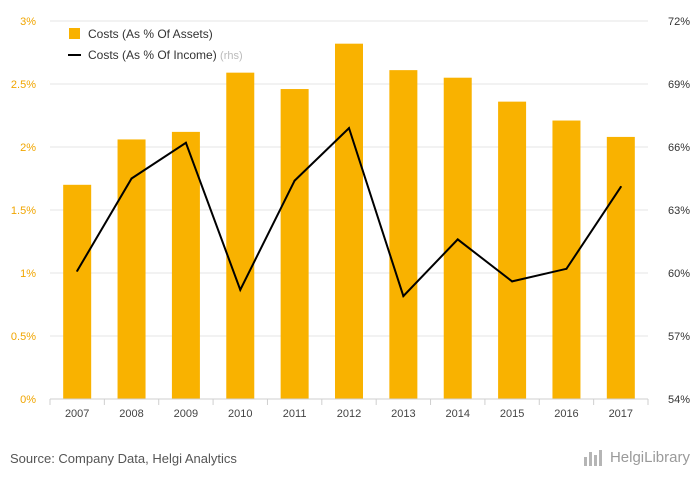 This screenshot has height=483, width=700. What do you see at coordinates (131, 414) in the screenshot?
I see `x-tick-label: 2008` at bounding box center [131, 414].